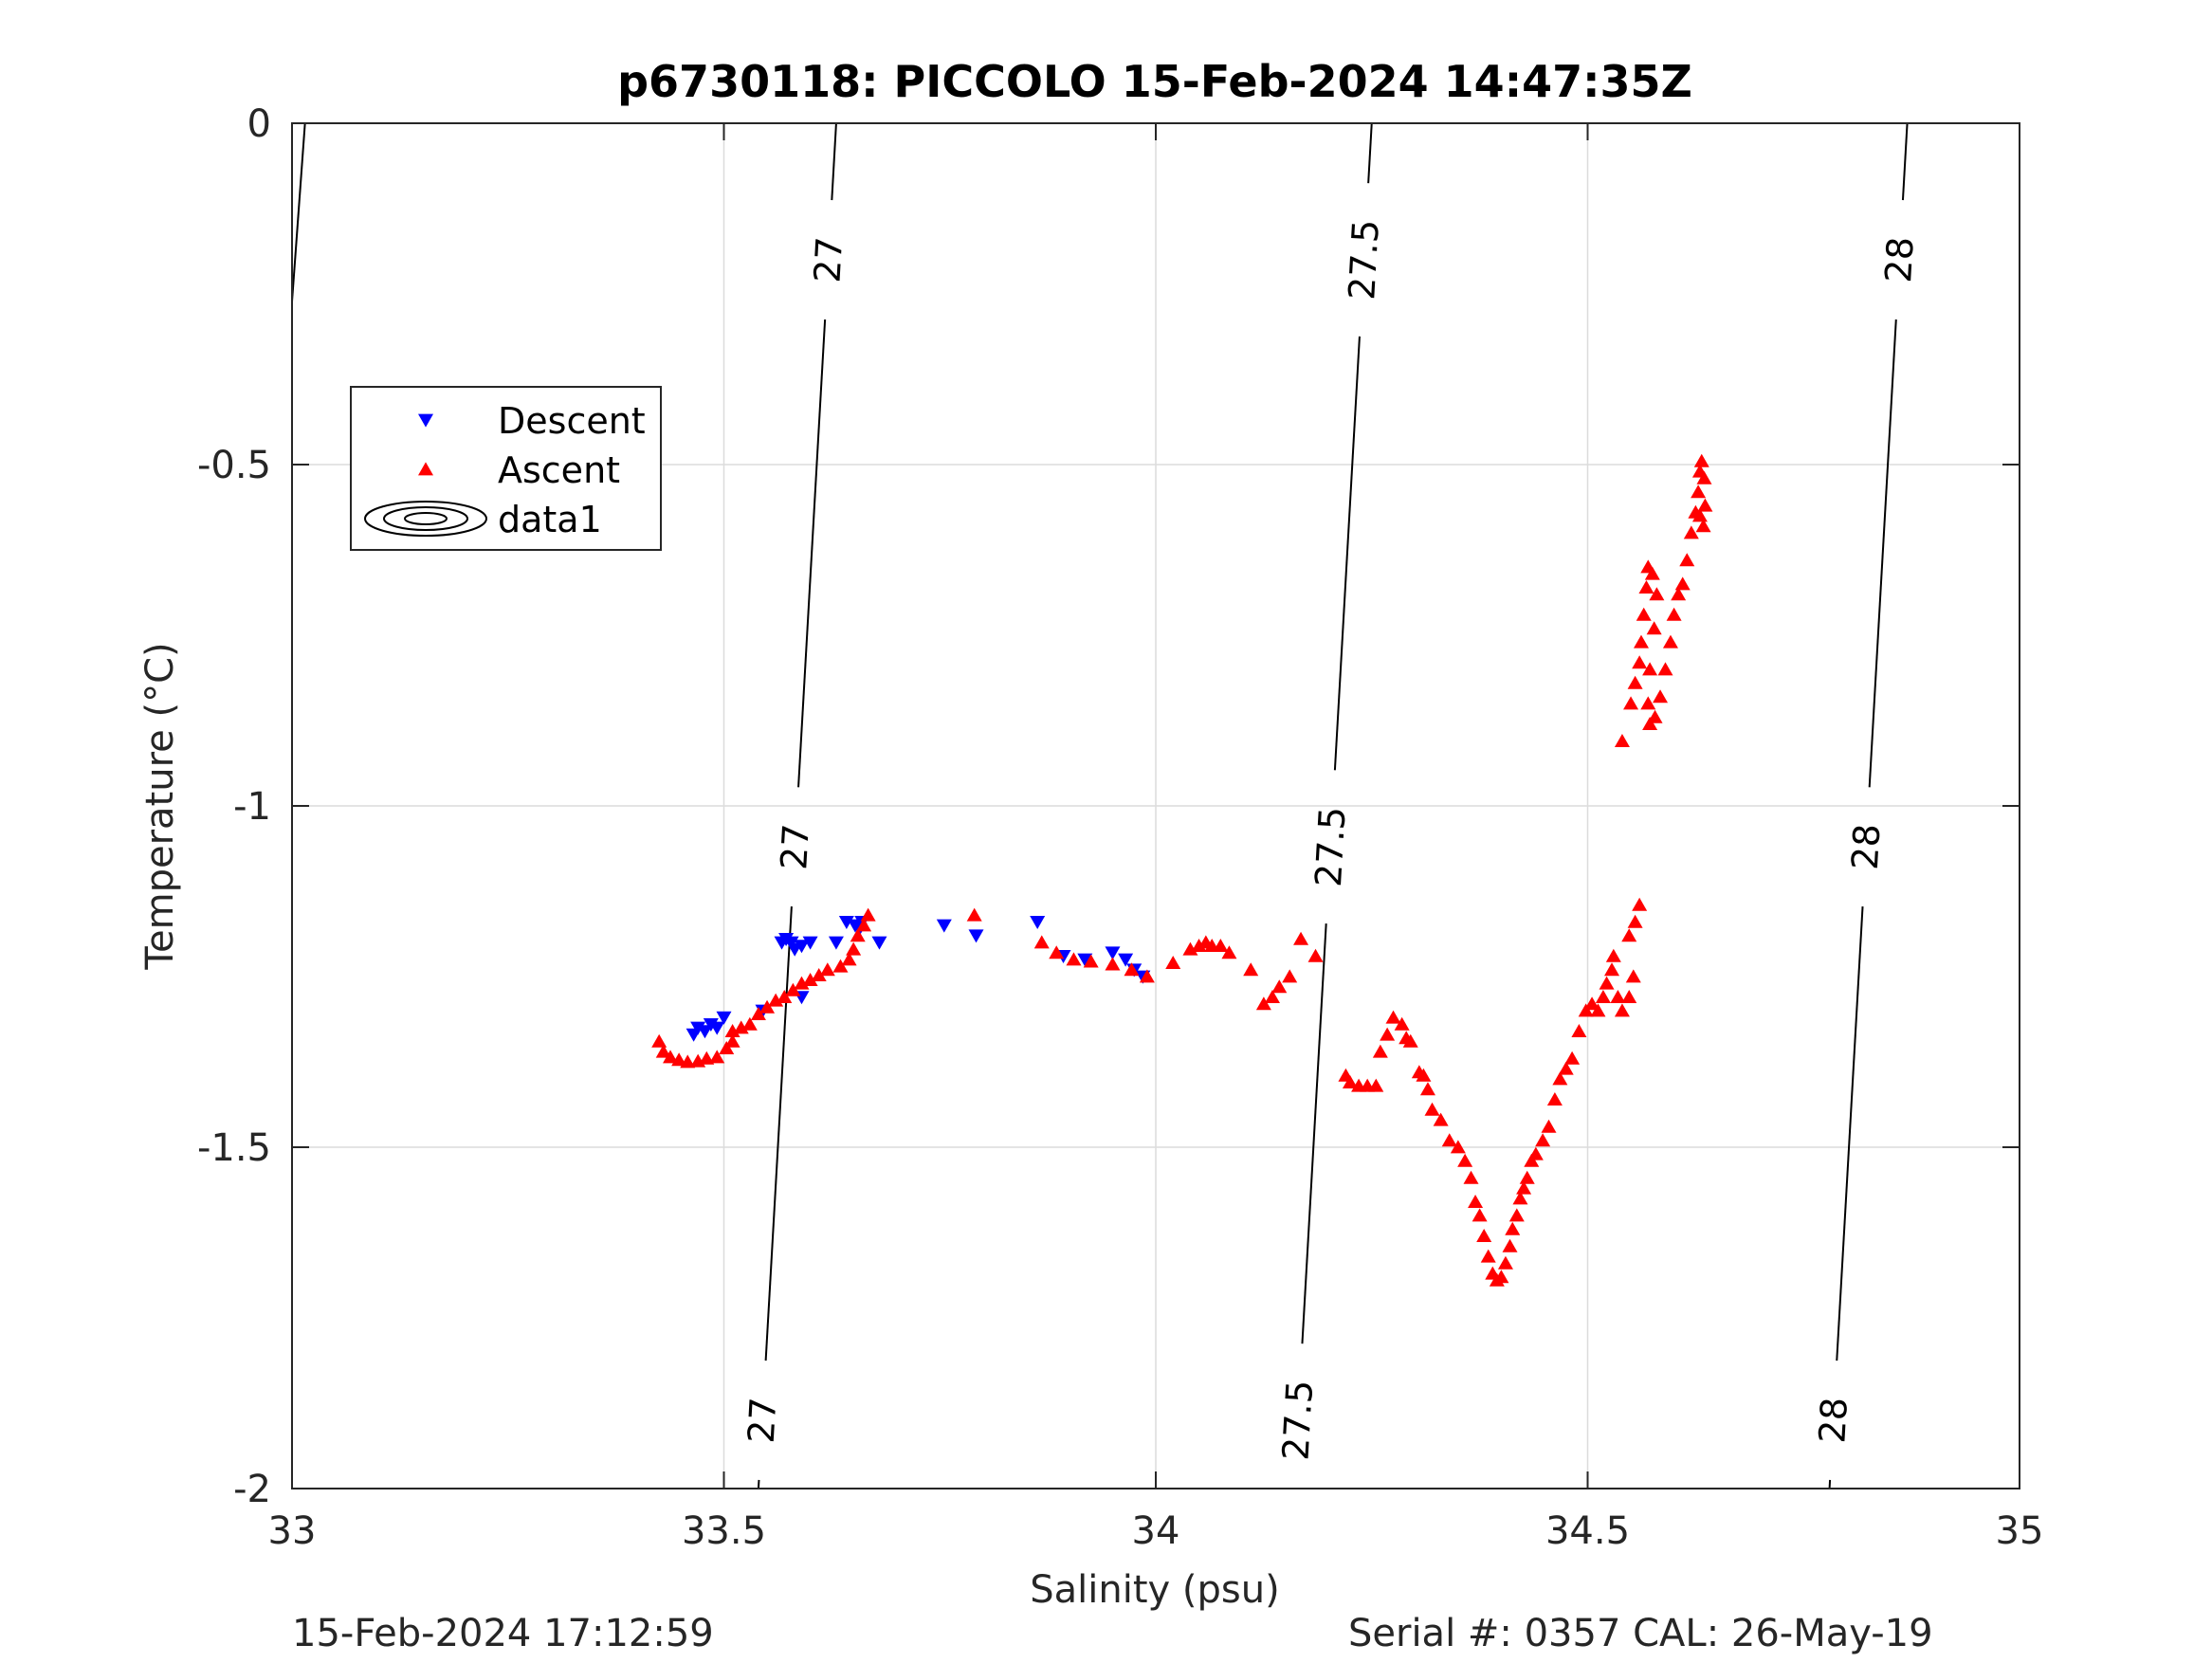 This screenshot has width=2212, height=1663. Describe the element at coordinates (503, 1633) in the screenshot. I see `footer-timestamp: 15-Feb-2024 17:12:59` at that location.